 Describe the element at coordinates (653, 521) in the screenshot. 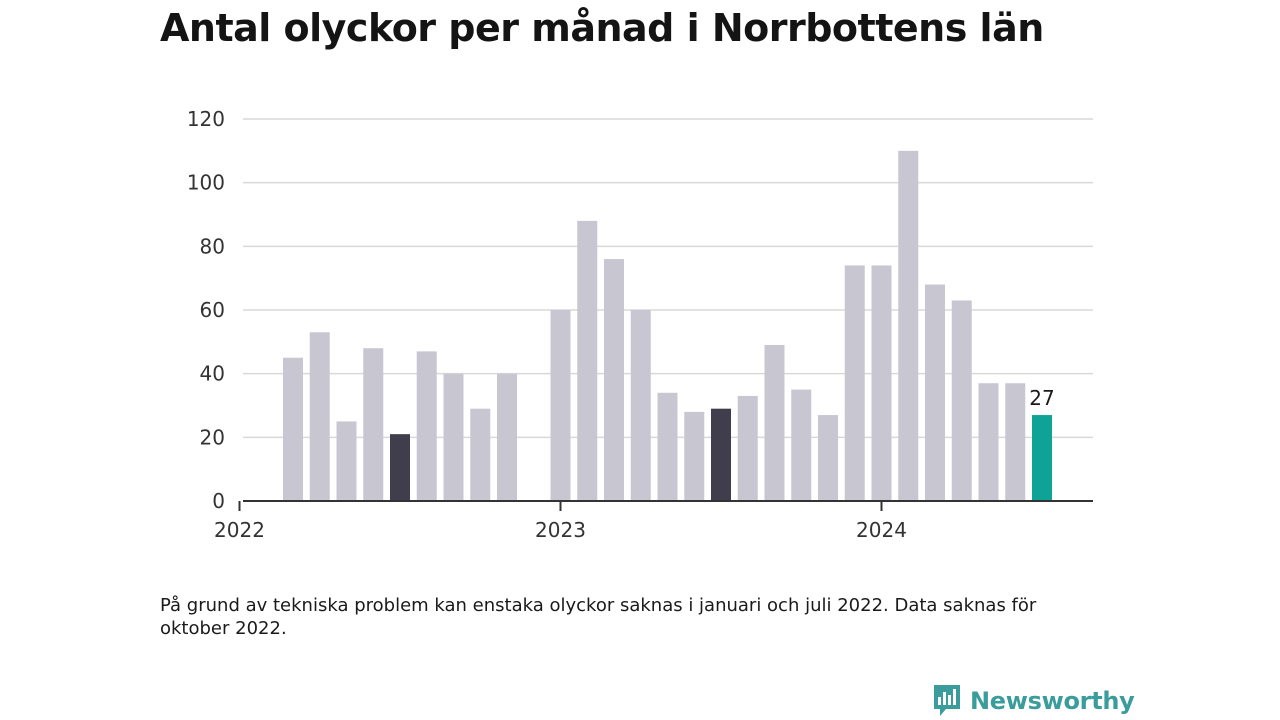

I see `x-axis: 2022 2023 2024` at that location.